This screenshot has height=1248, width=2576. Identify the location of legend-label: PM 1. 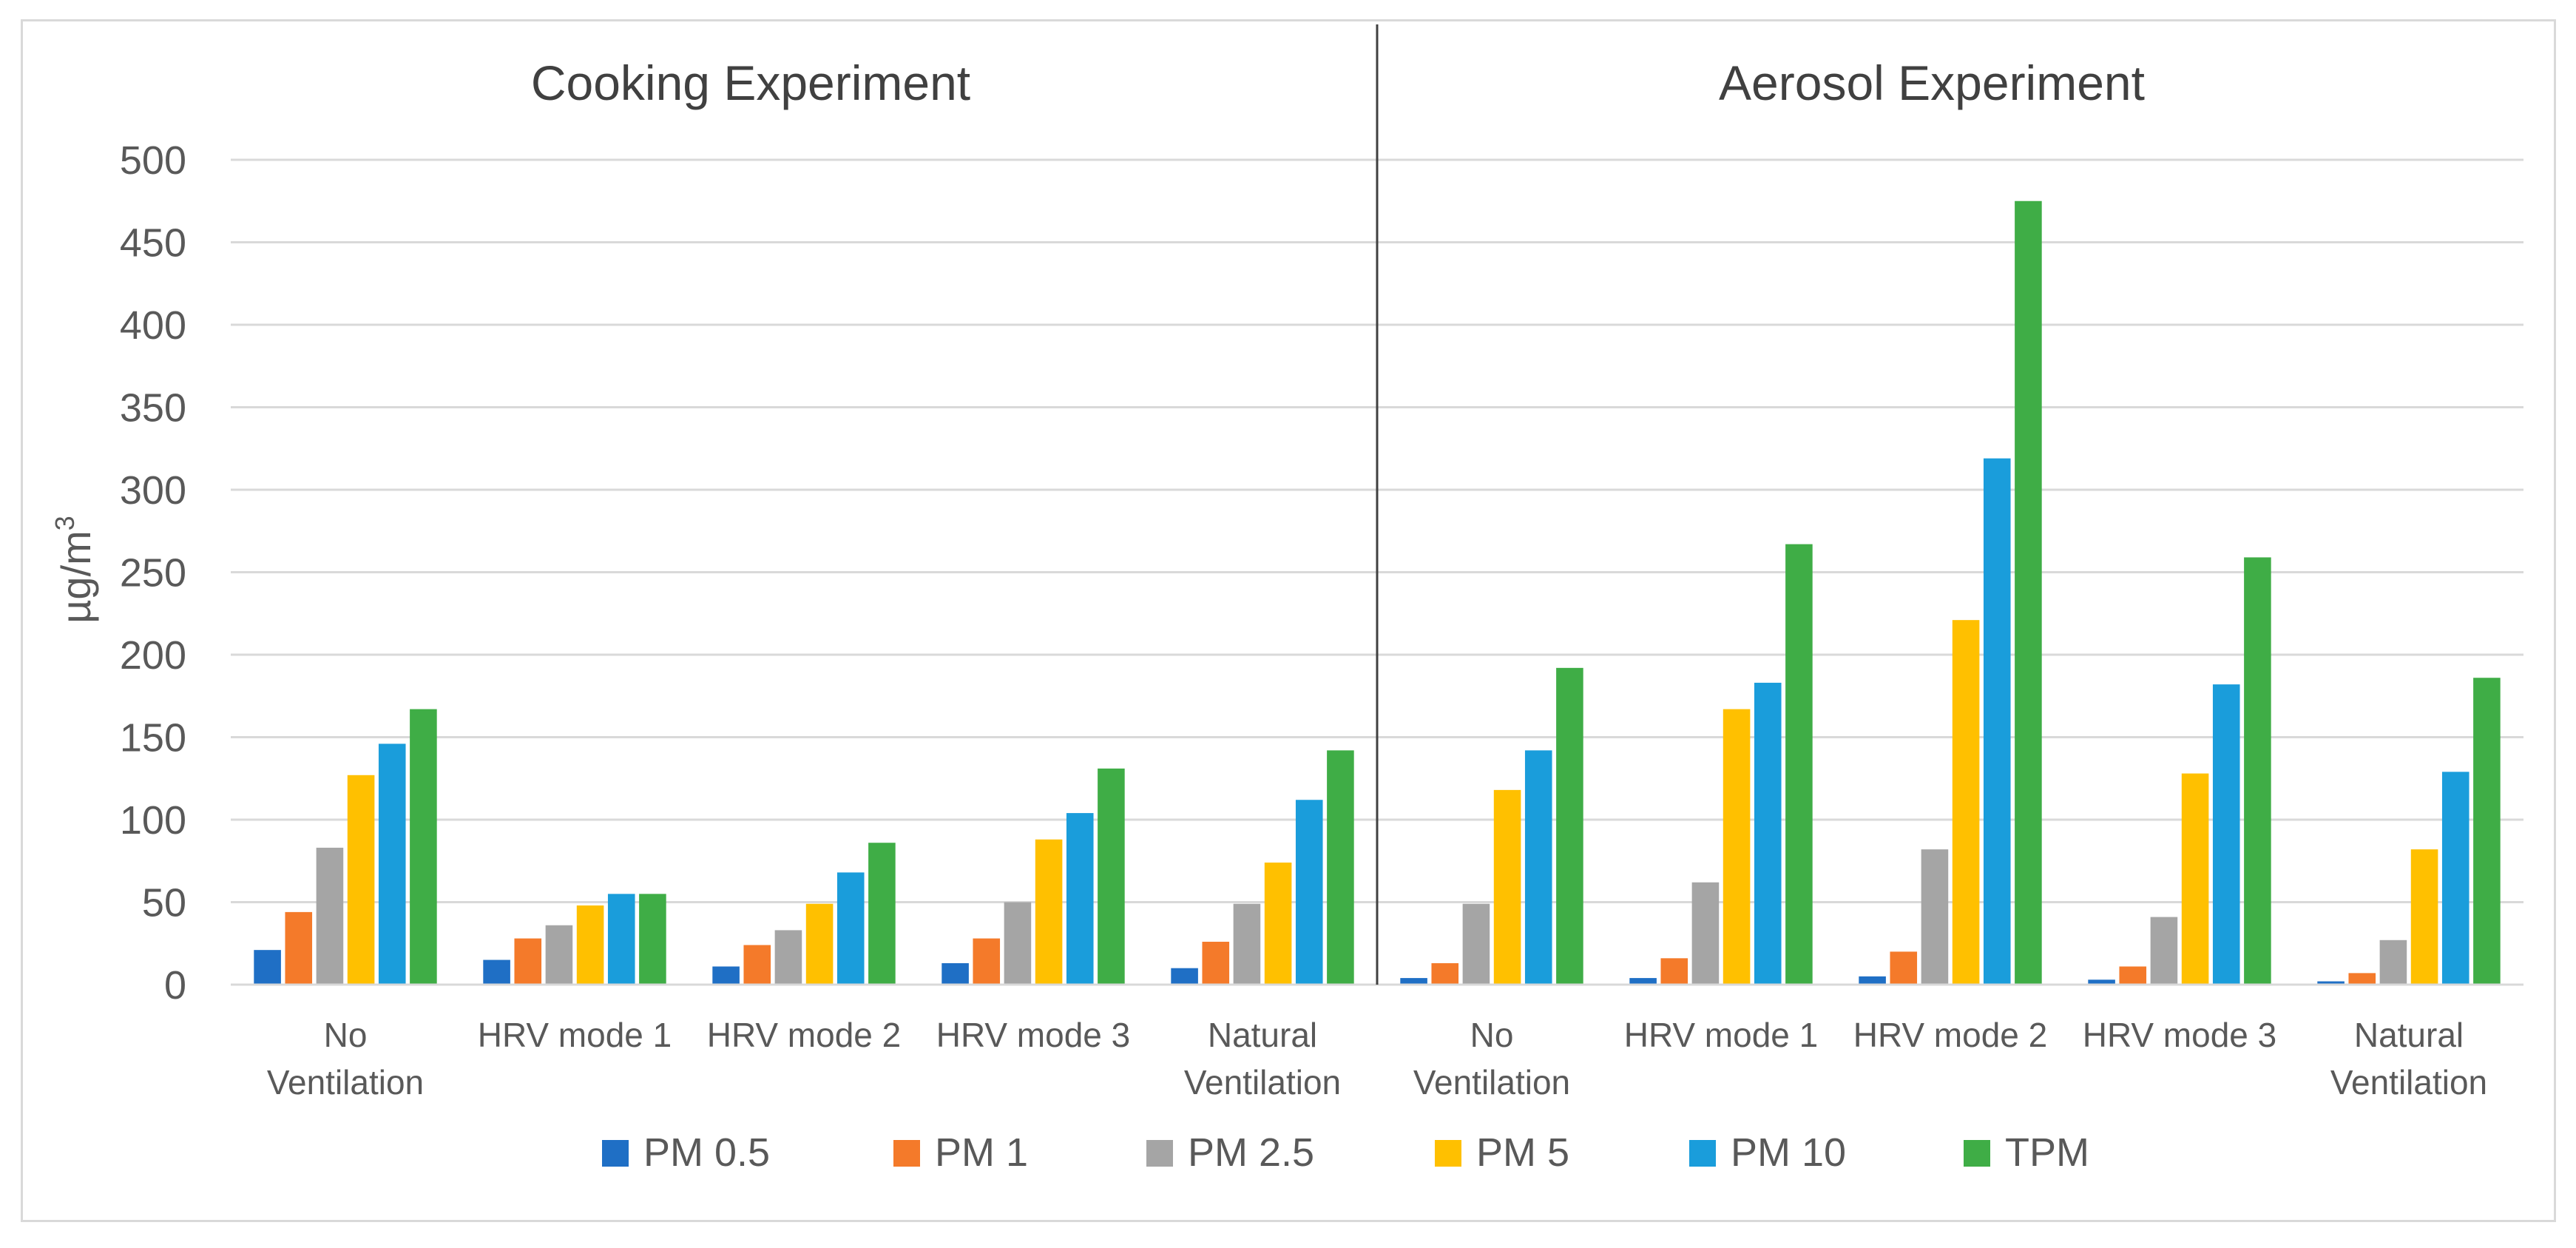
(981, 1152).